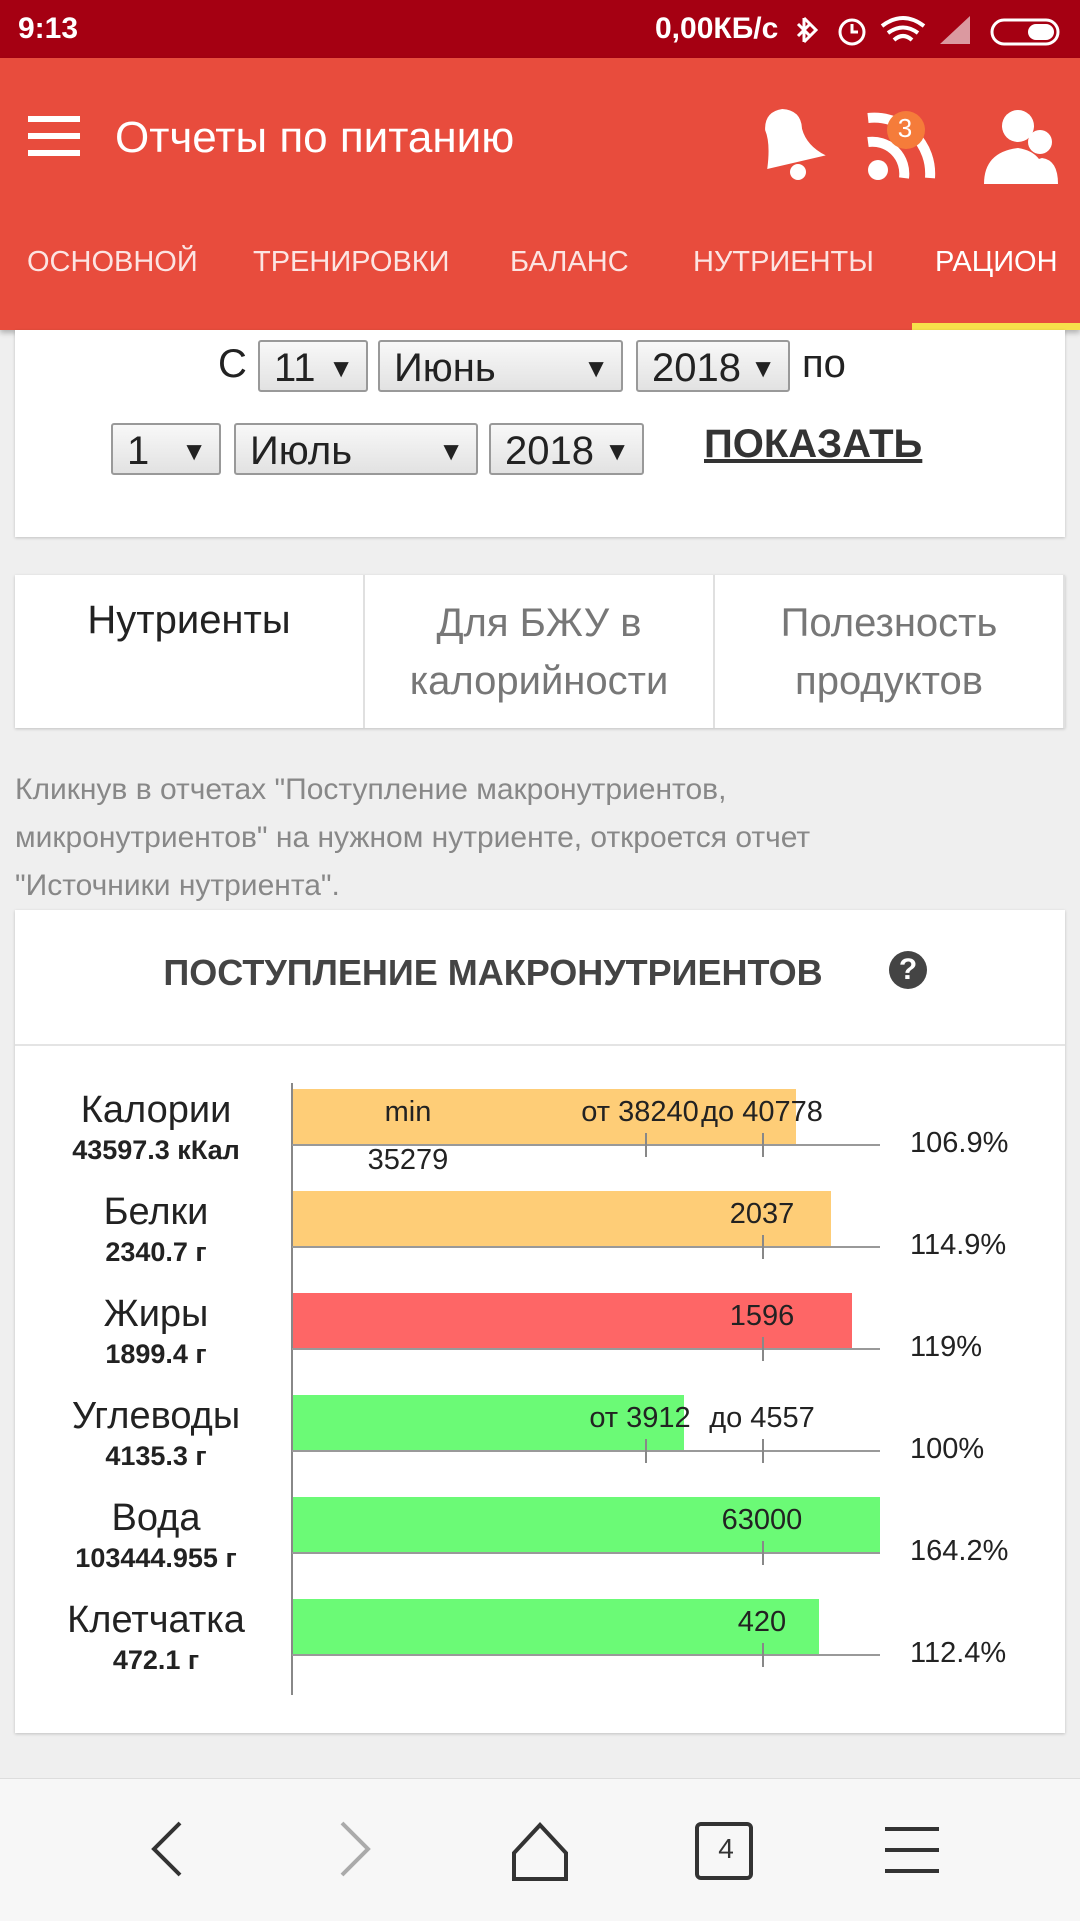 The width and height of the screenshot is (1080, 1921). I want to click on nutrient-amount: 2340.7 г, so click(155, 1252).